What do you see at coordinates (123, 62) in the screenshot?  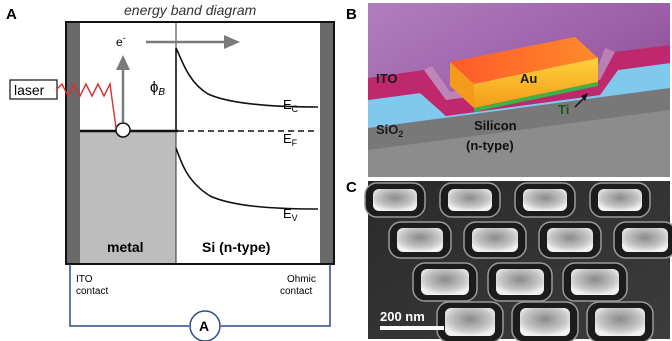 I see `excitation-arrow-head` at bounding box center [123, 62].